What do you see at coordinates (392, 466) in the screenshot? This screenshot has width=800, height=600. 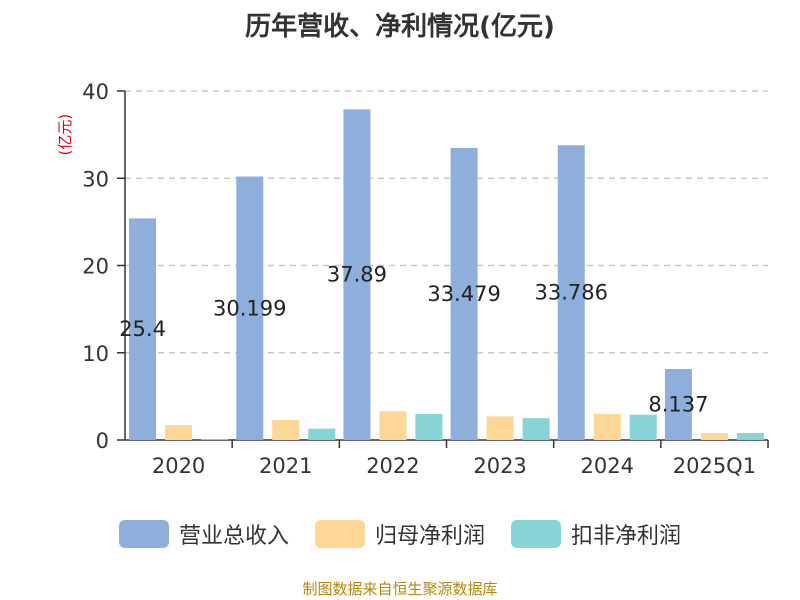 I see `x-tick-label: 2022` at bounding box center [392, 466].